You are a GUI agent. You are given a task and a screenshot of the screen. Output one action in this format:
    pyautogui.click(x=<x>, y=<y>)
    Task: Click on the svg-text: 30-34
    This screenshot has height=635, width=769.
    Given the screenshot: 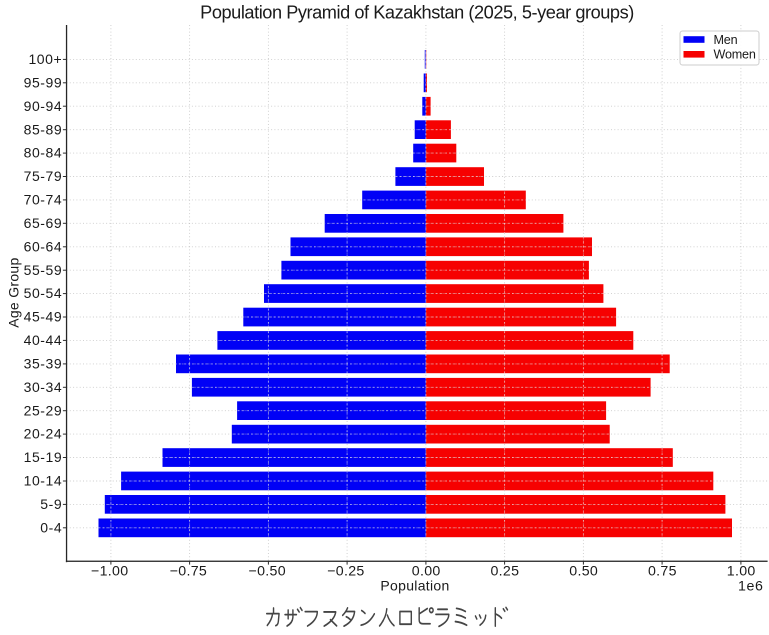 What is the action you would take?
    pyautogui.click(x=43, y=387)
    